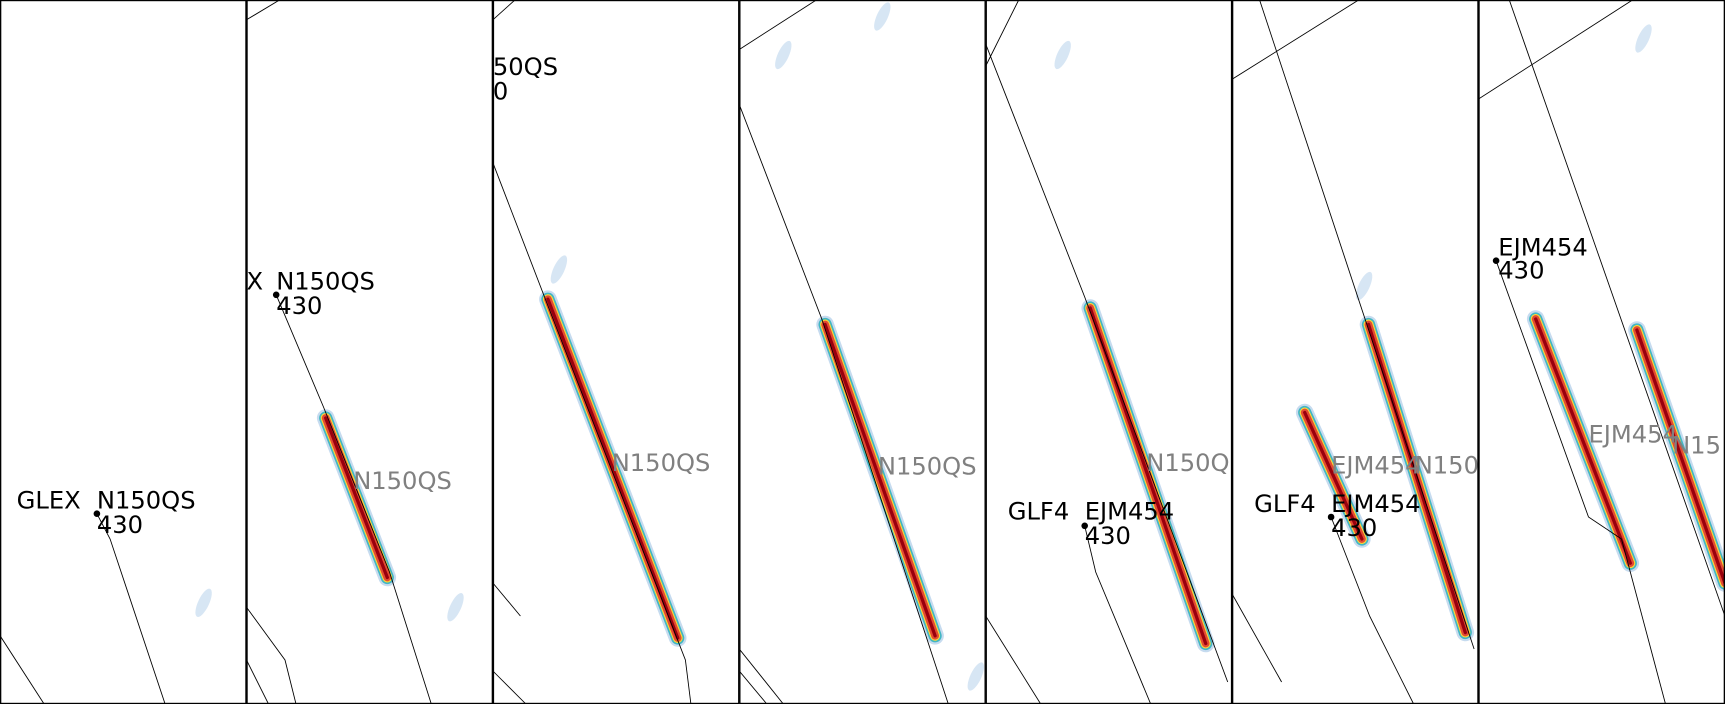 This screenshot has width=1725, height=704. What do you see at coordinates (500, 91) in the screenshot?
I see `aircraft-label: 0` at bounding box center [500, 91].